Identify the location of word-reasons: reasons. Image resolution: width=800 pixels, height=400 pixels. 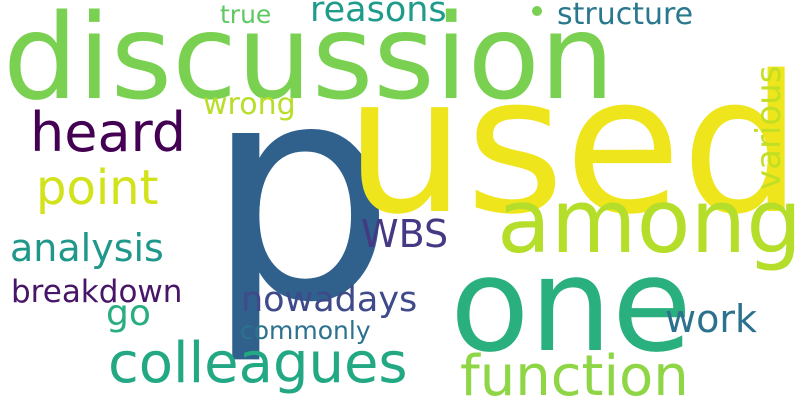
(378, 15).